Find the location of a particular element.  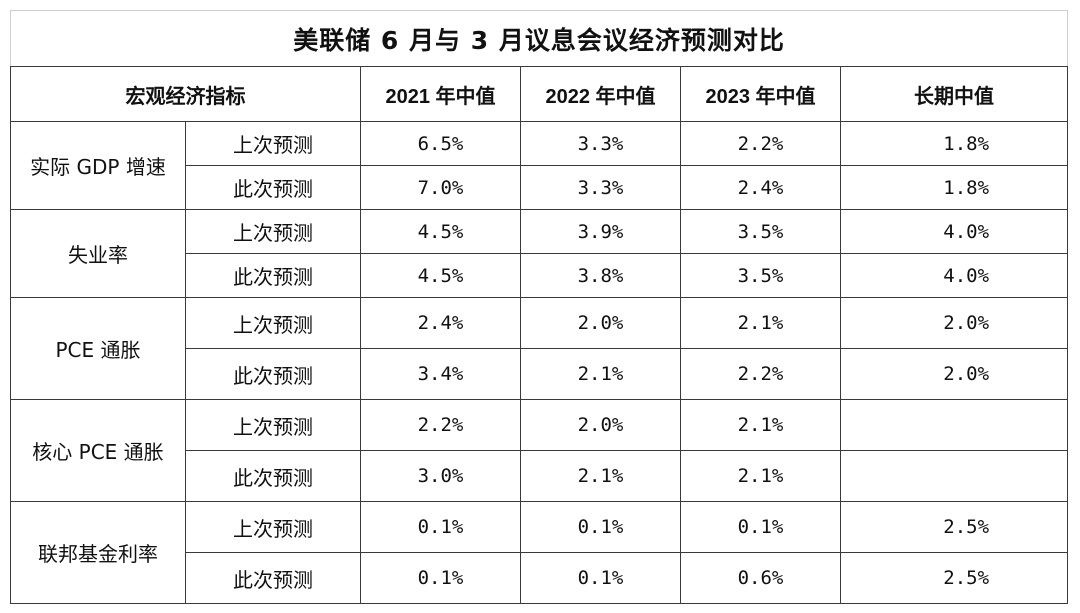

header-2023: 2023 年中值 is located at coordinates (760, 94).